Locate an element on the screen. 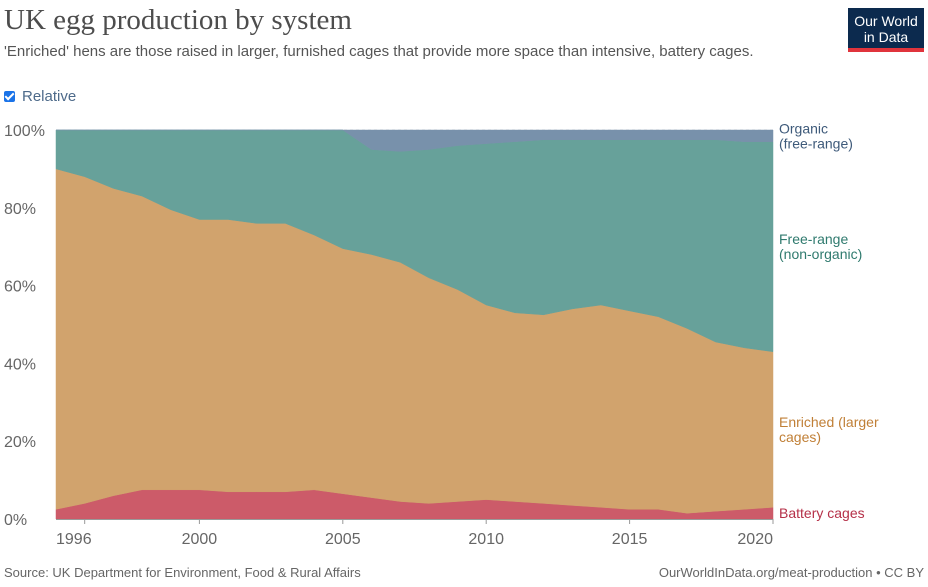 This screenshot has height=587, width=928. checkbox-checked-icon is located at coordinates (9, 96).